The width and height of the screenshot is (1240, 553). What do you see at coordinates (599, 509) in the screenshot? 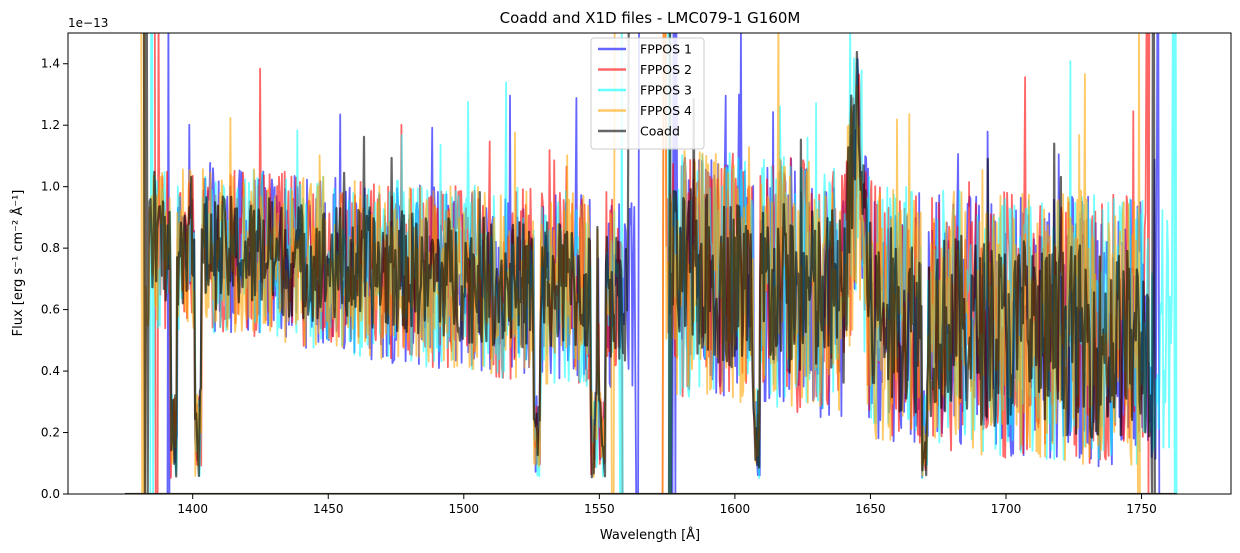
I see `x-tick-label: 1550` at bounding box center [599, 509].